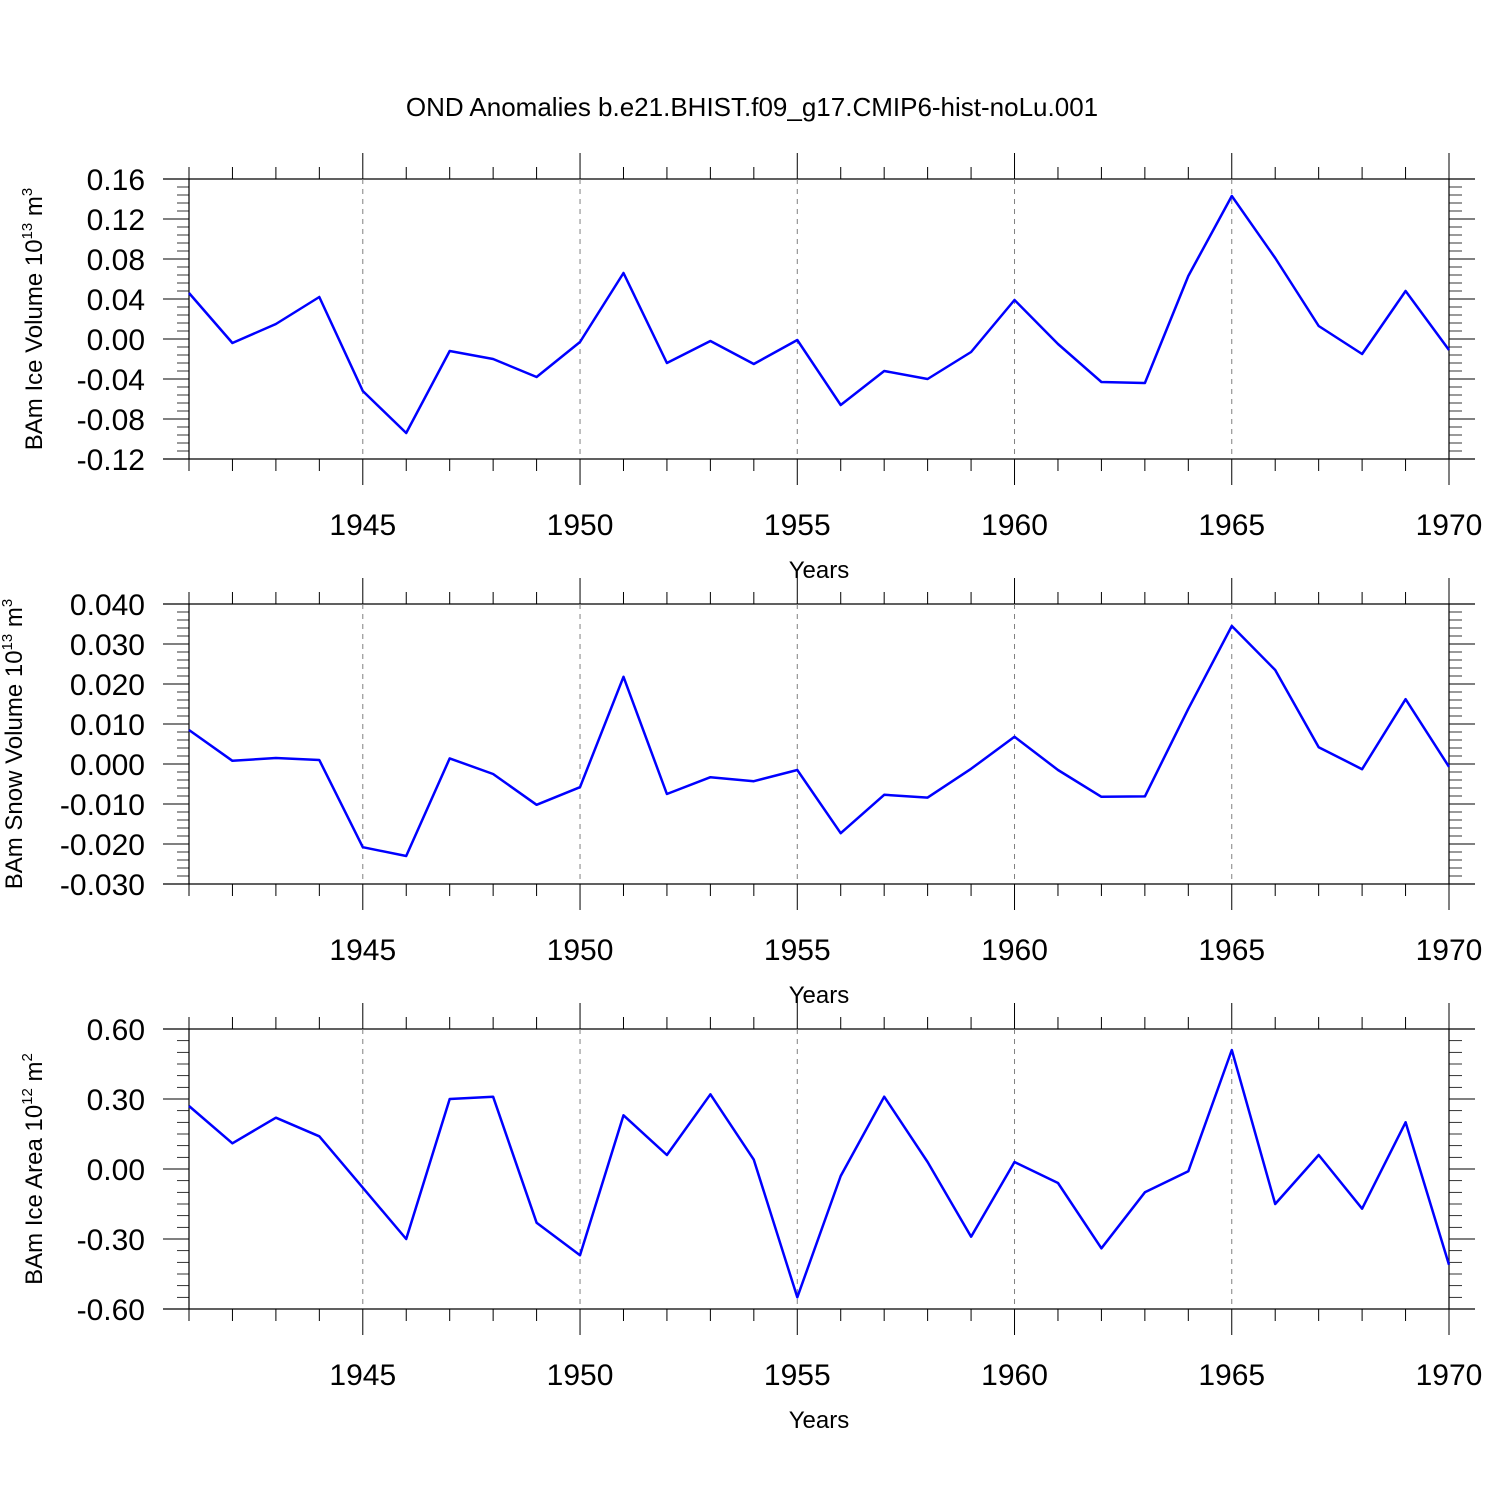 The image size is (1500, 1500). What do you see at coordinates (116, 300) in the screenshot?
I see `y-tick-label: 0.04` at bounding box center [116, 300].